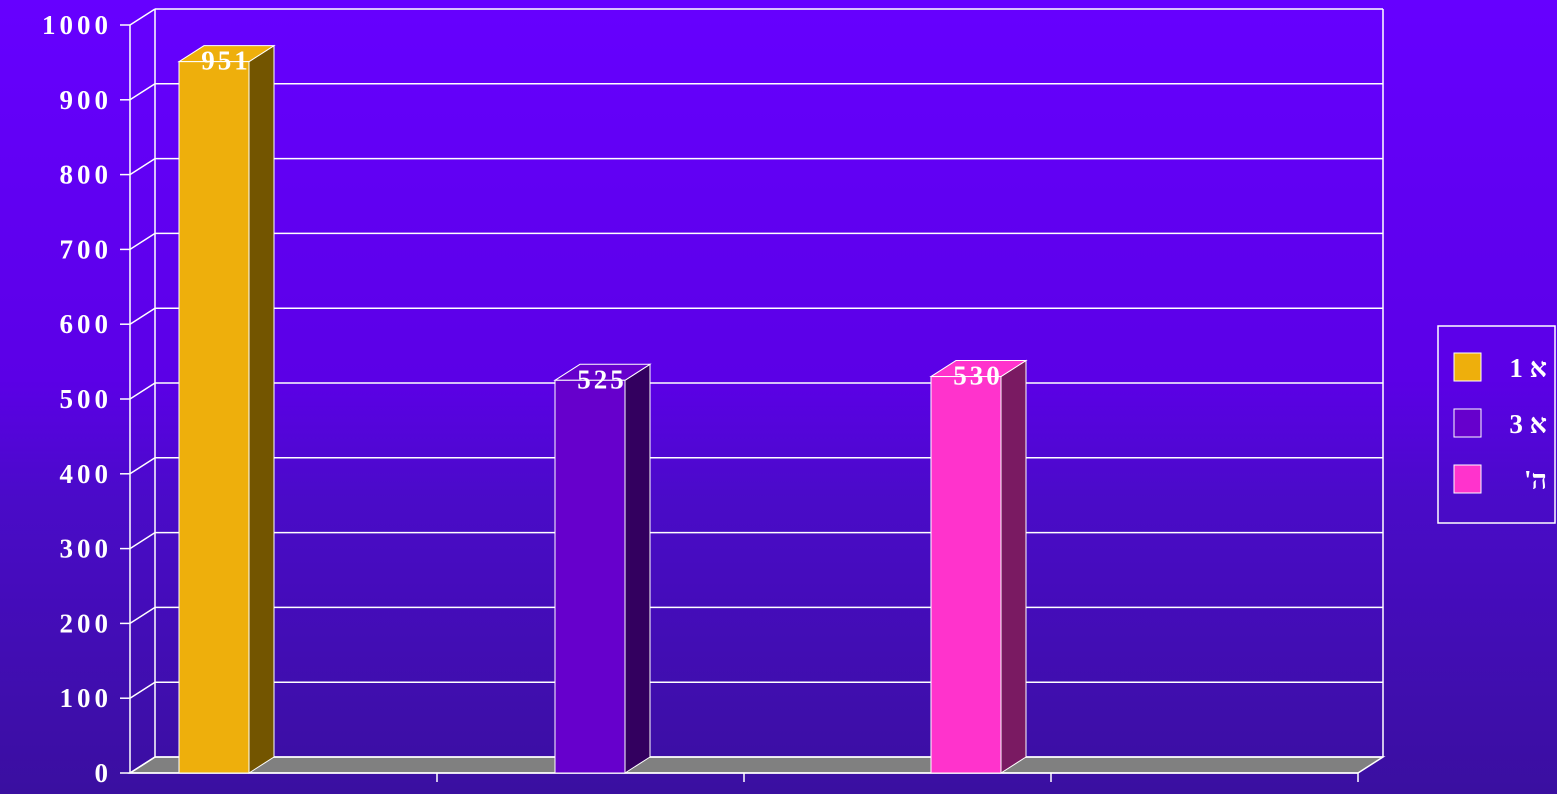  I want to click on legend-box, so click(1496, 424).